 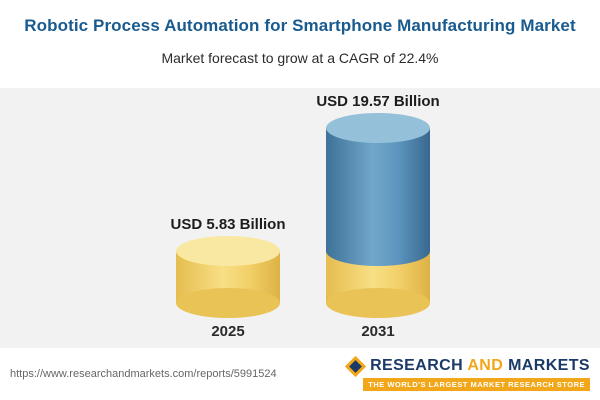 I want to click on bar-2031-segment-seam, so click(x=378, y=251).